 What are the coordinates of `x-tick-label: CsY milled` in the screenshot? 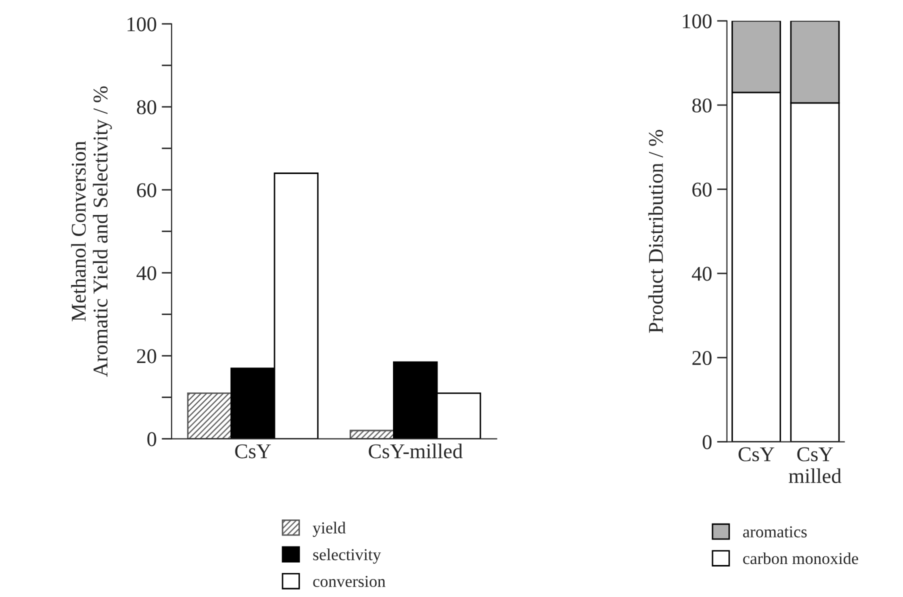 It's located at (815, 465).